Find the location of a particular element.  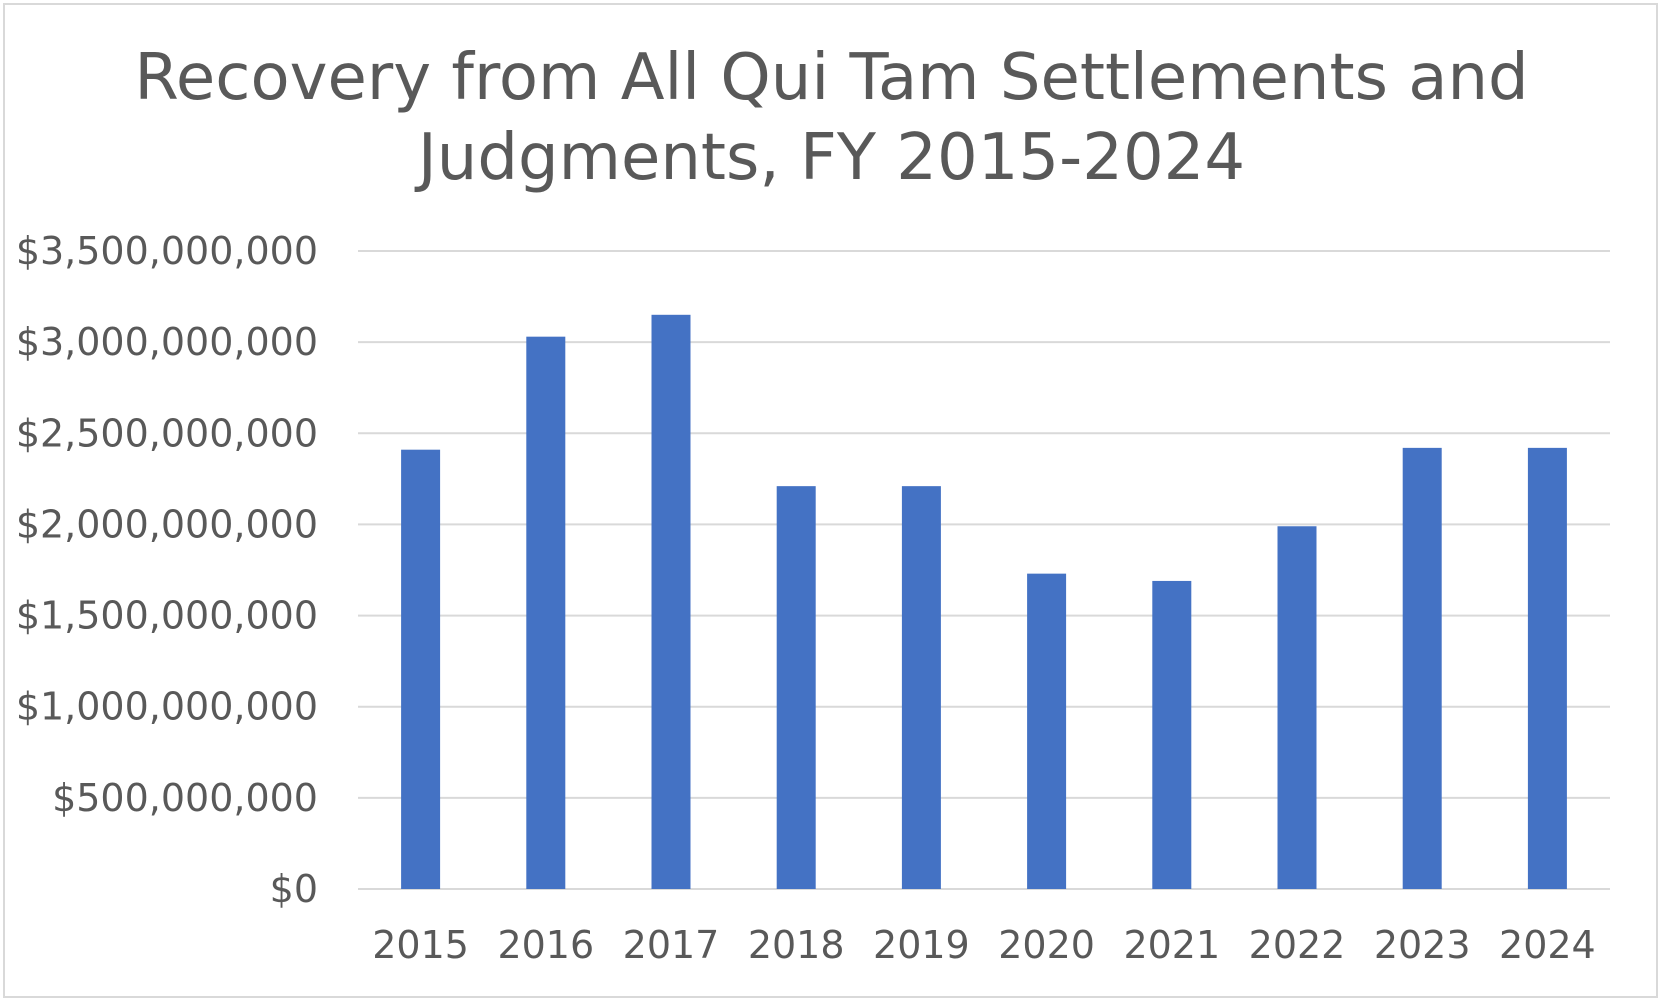

bar-2016 is located at coordinates (546, 612).